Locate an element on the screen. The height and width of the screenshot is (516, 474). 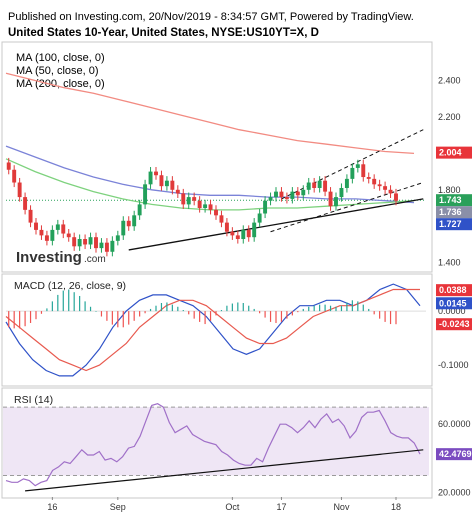
macd-tag-1: 0.0145 is located at coordinates (454, 303).